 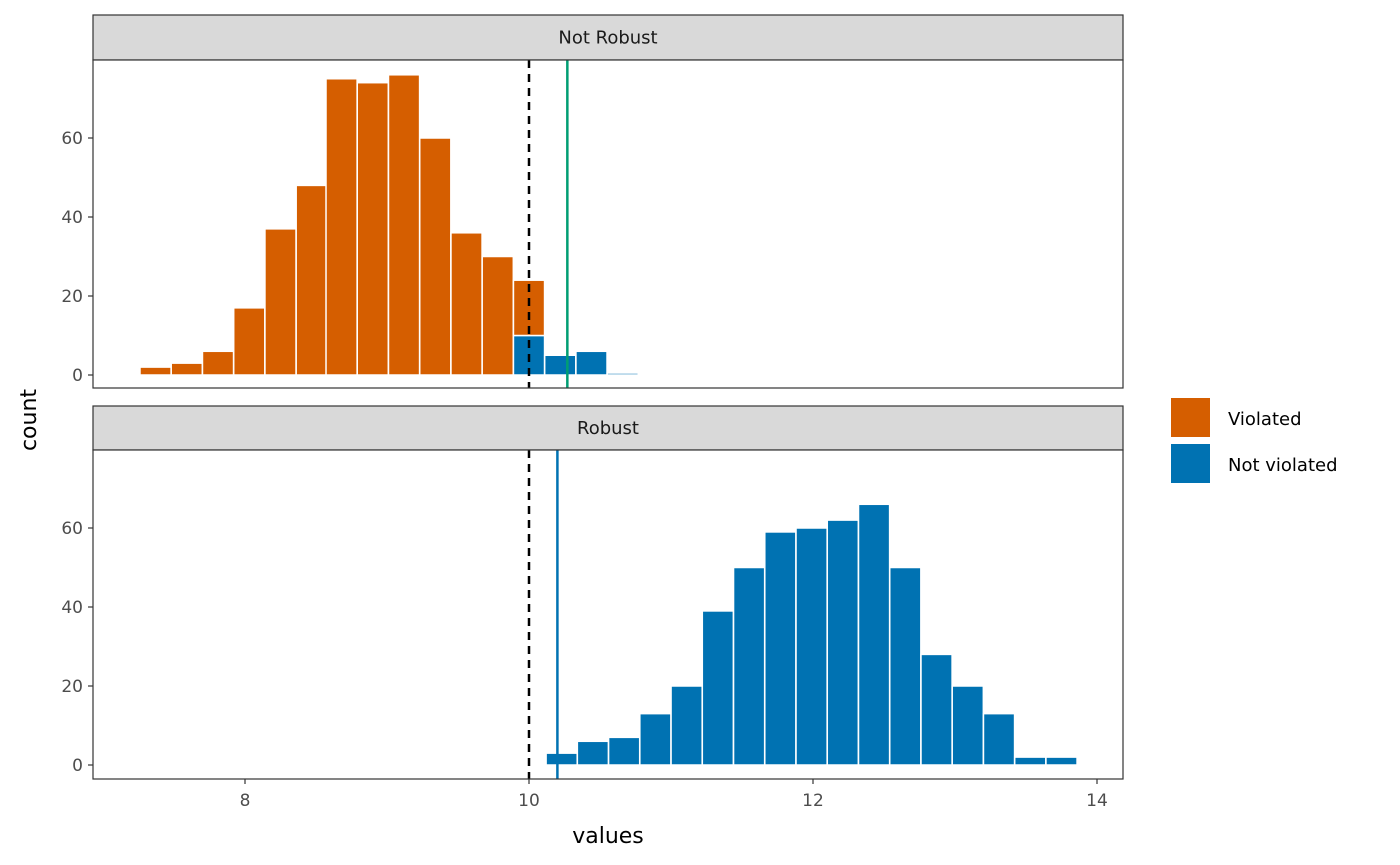 I want to click on legend-label: Violated, so click(x=1265, y=419).